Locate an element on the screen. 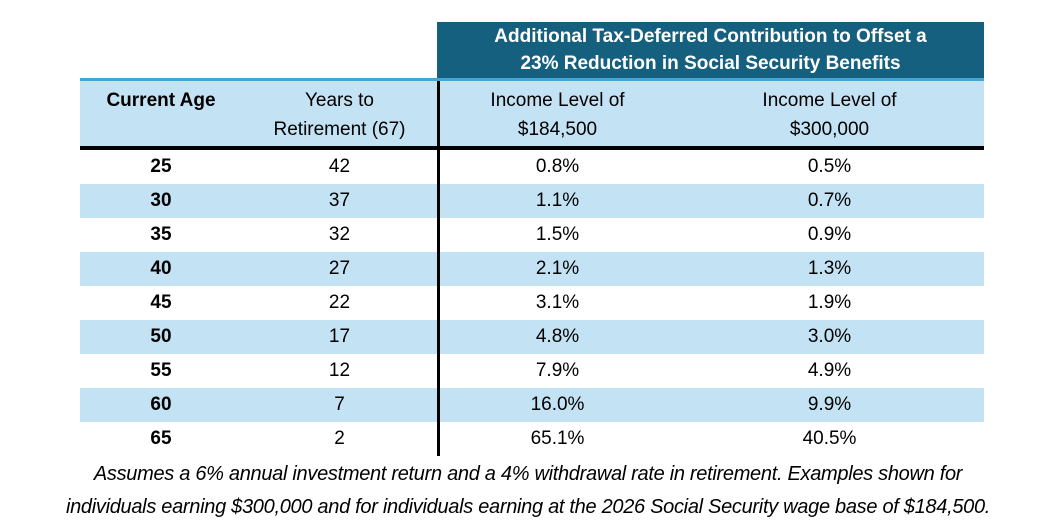 This screenshot has width=1056, height=520. header-current-age: Current Age is located at coordinates (161, 100).